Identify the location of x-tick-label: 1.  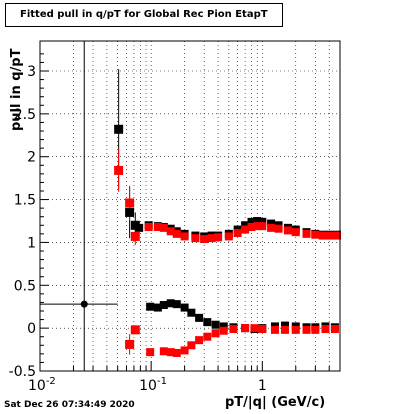
(262, 386).